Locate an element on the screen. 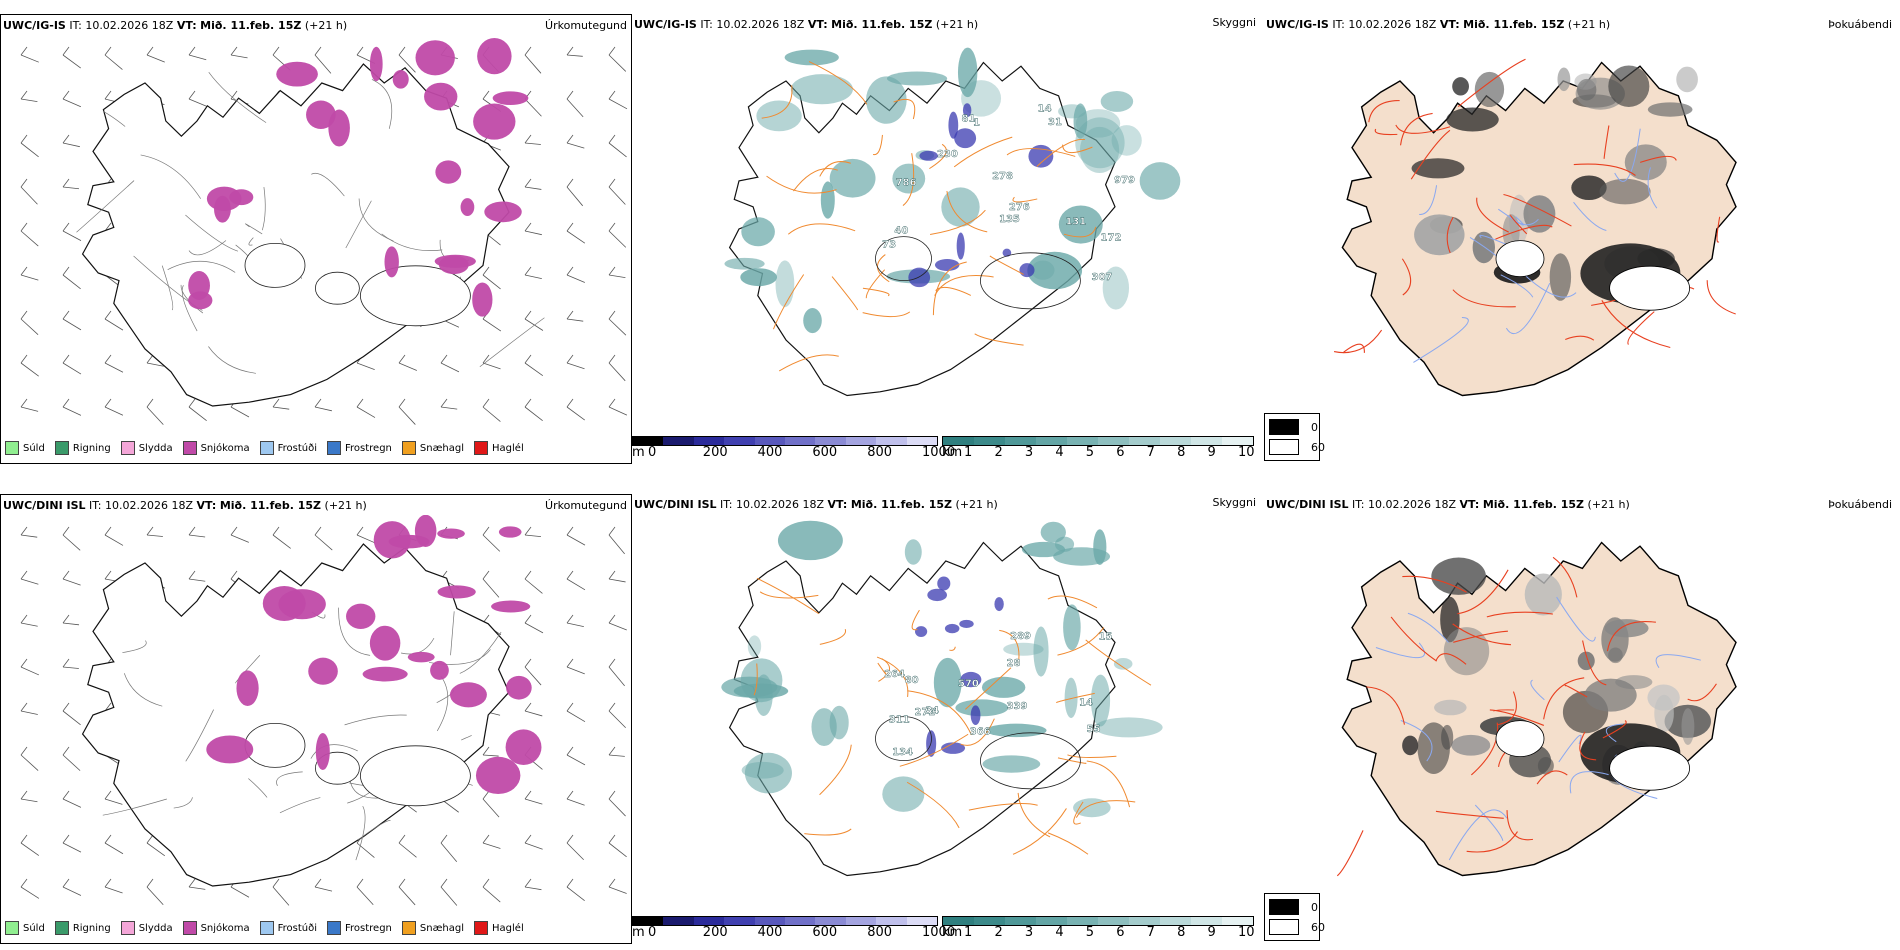  visibility-value-label: 73 is located at coordinates (889, 244).